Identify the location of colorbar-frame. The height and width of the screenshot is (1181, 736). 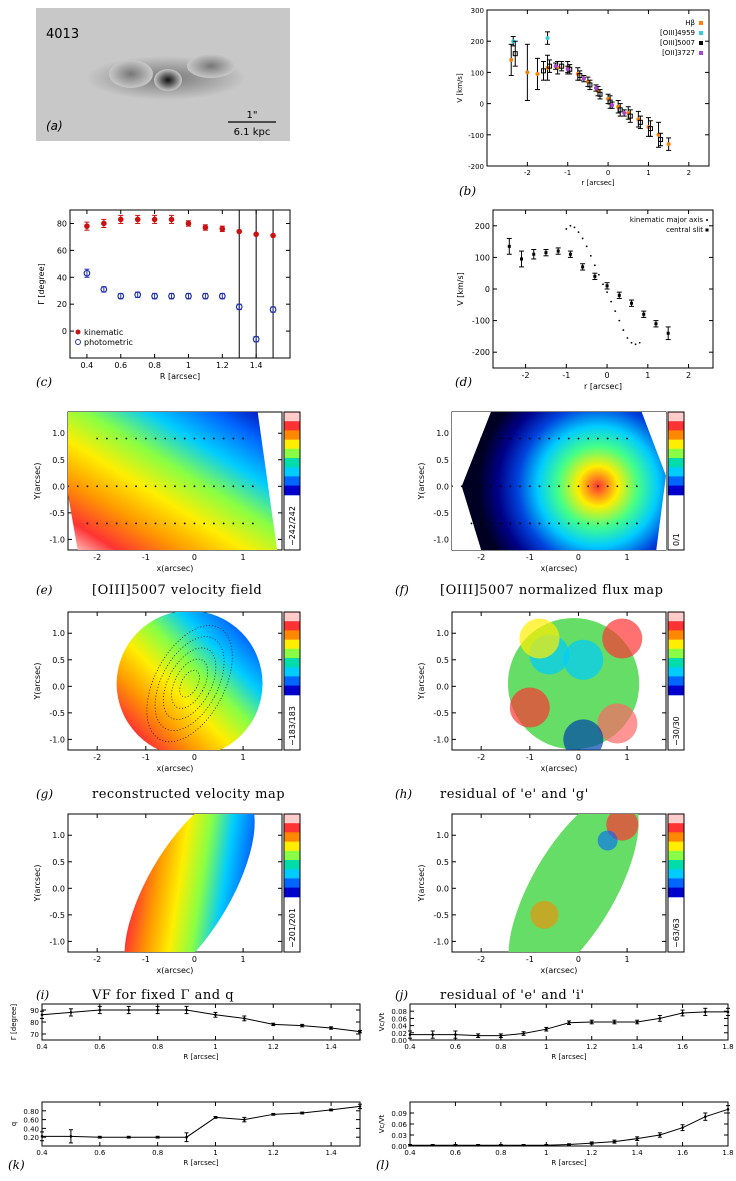
(292, 681).